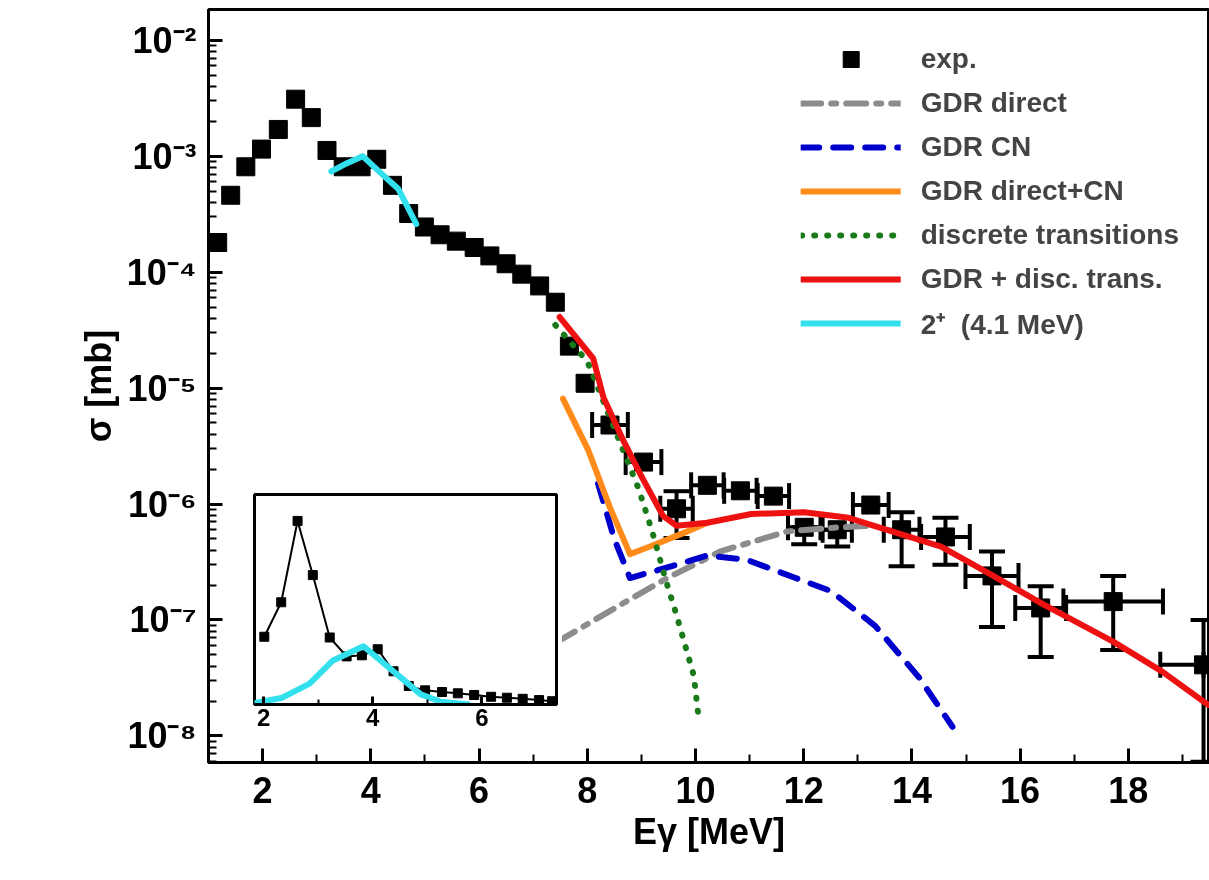 The height and width of the screenshot is (880, 1209). Describe the element at coordinates (162, 736) in the screenshot. I see `y-tick-label: 10⁻⁸` at that location.